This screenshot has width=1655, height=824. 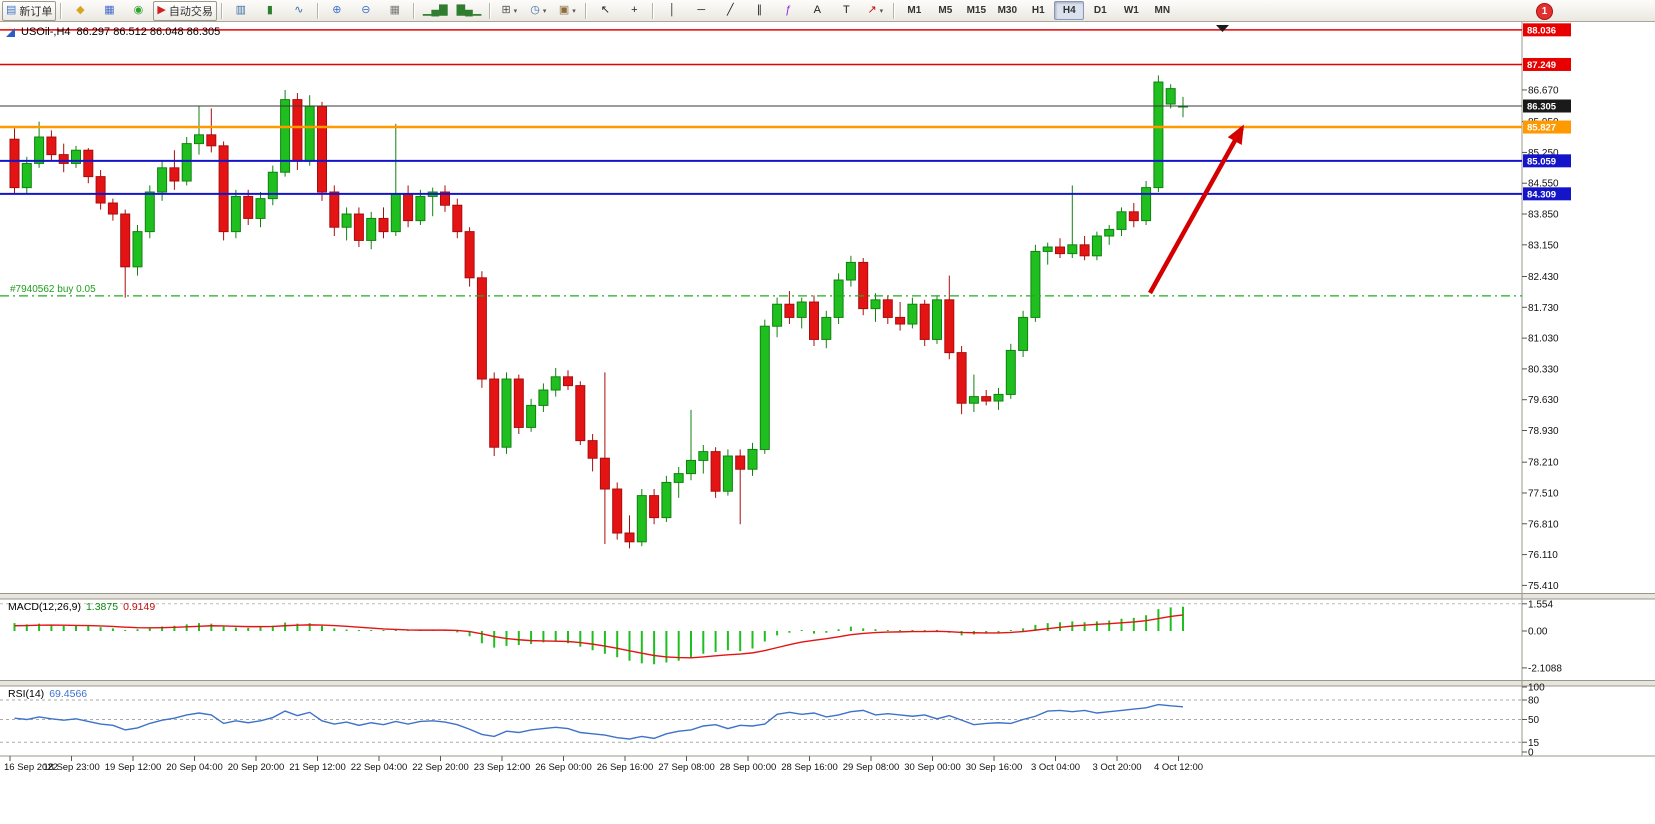 What do you see at coordinates (875, 11) in the screenshot?
I see `arrows-button: ↗ ▾` at bounding box center [875, 11].